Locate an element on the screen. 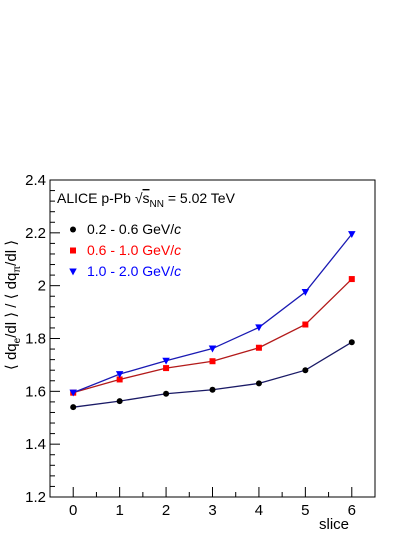  experiment-label: ALICE p-Pb √sNN = 5.02 TeV is located at coordinates (146, 200).